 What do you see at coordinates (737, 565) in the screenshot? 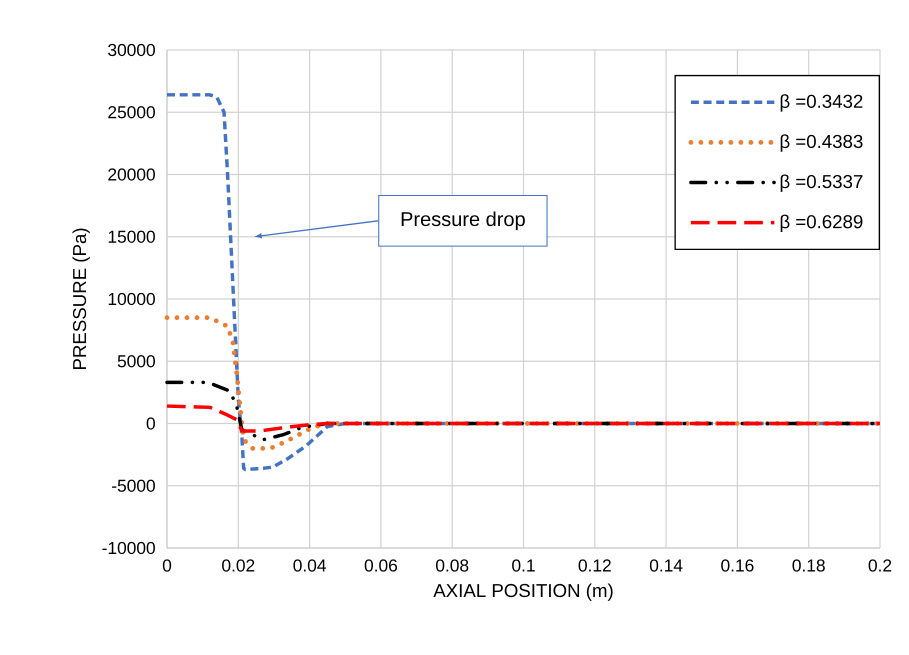
I see `x-tick-label: 0.16` at bounding box center [737, 565].